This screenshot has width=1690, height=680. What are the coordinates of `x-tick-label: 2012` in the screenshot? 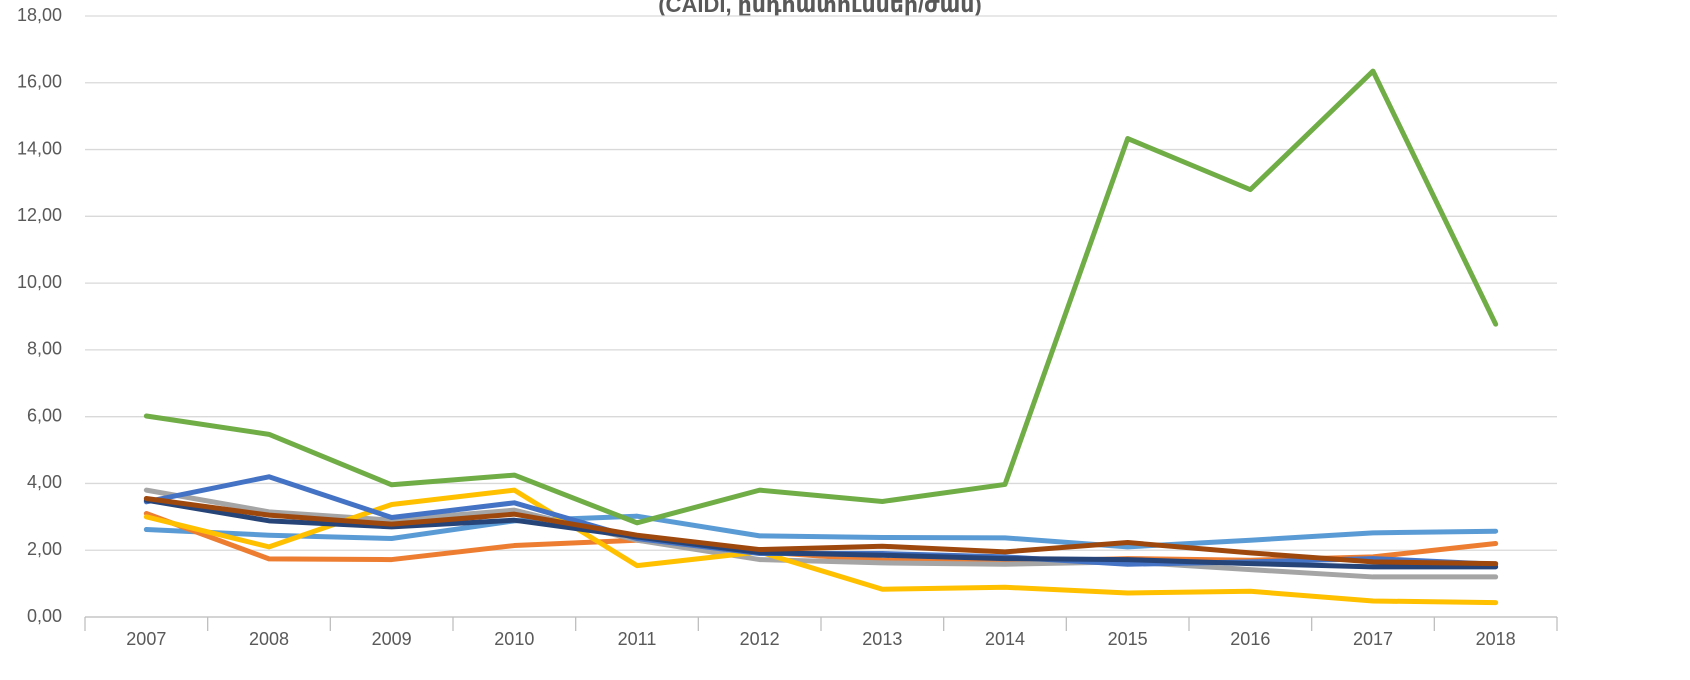 It's located at (760, 639).